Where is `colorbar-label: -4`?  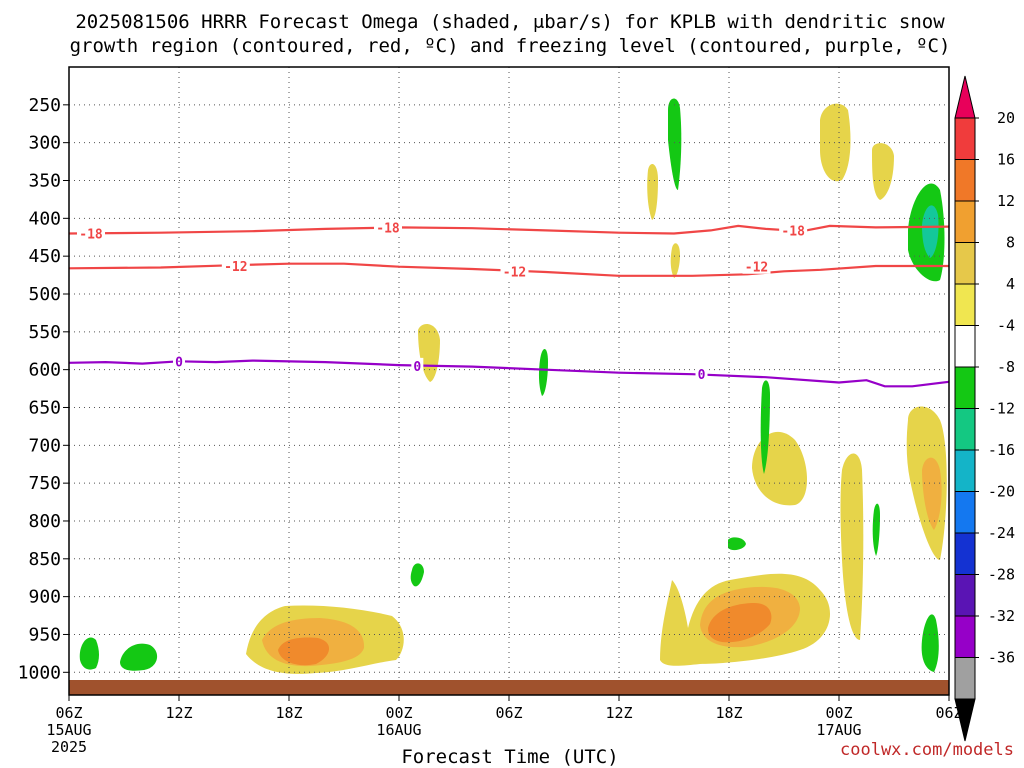
colorbar-label: -4 is located at coordinates (1006, 326).